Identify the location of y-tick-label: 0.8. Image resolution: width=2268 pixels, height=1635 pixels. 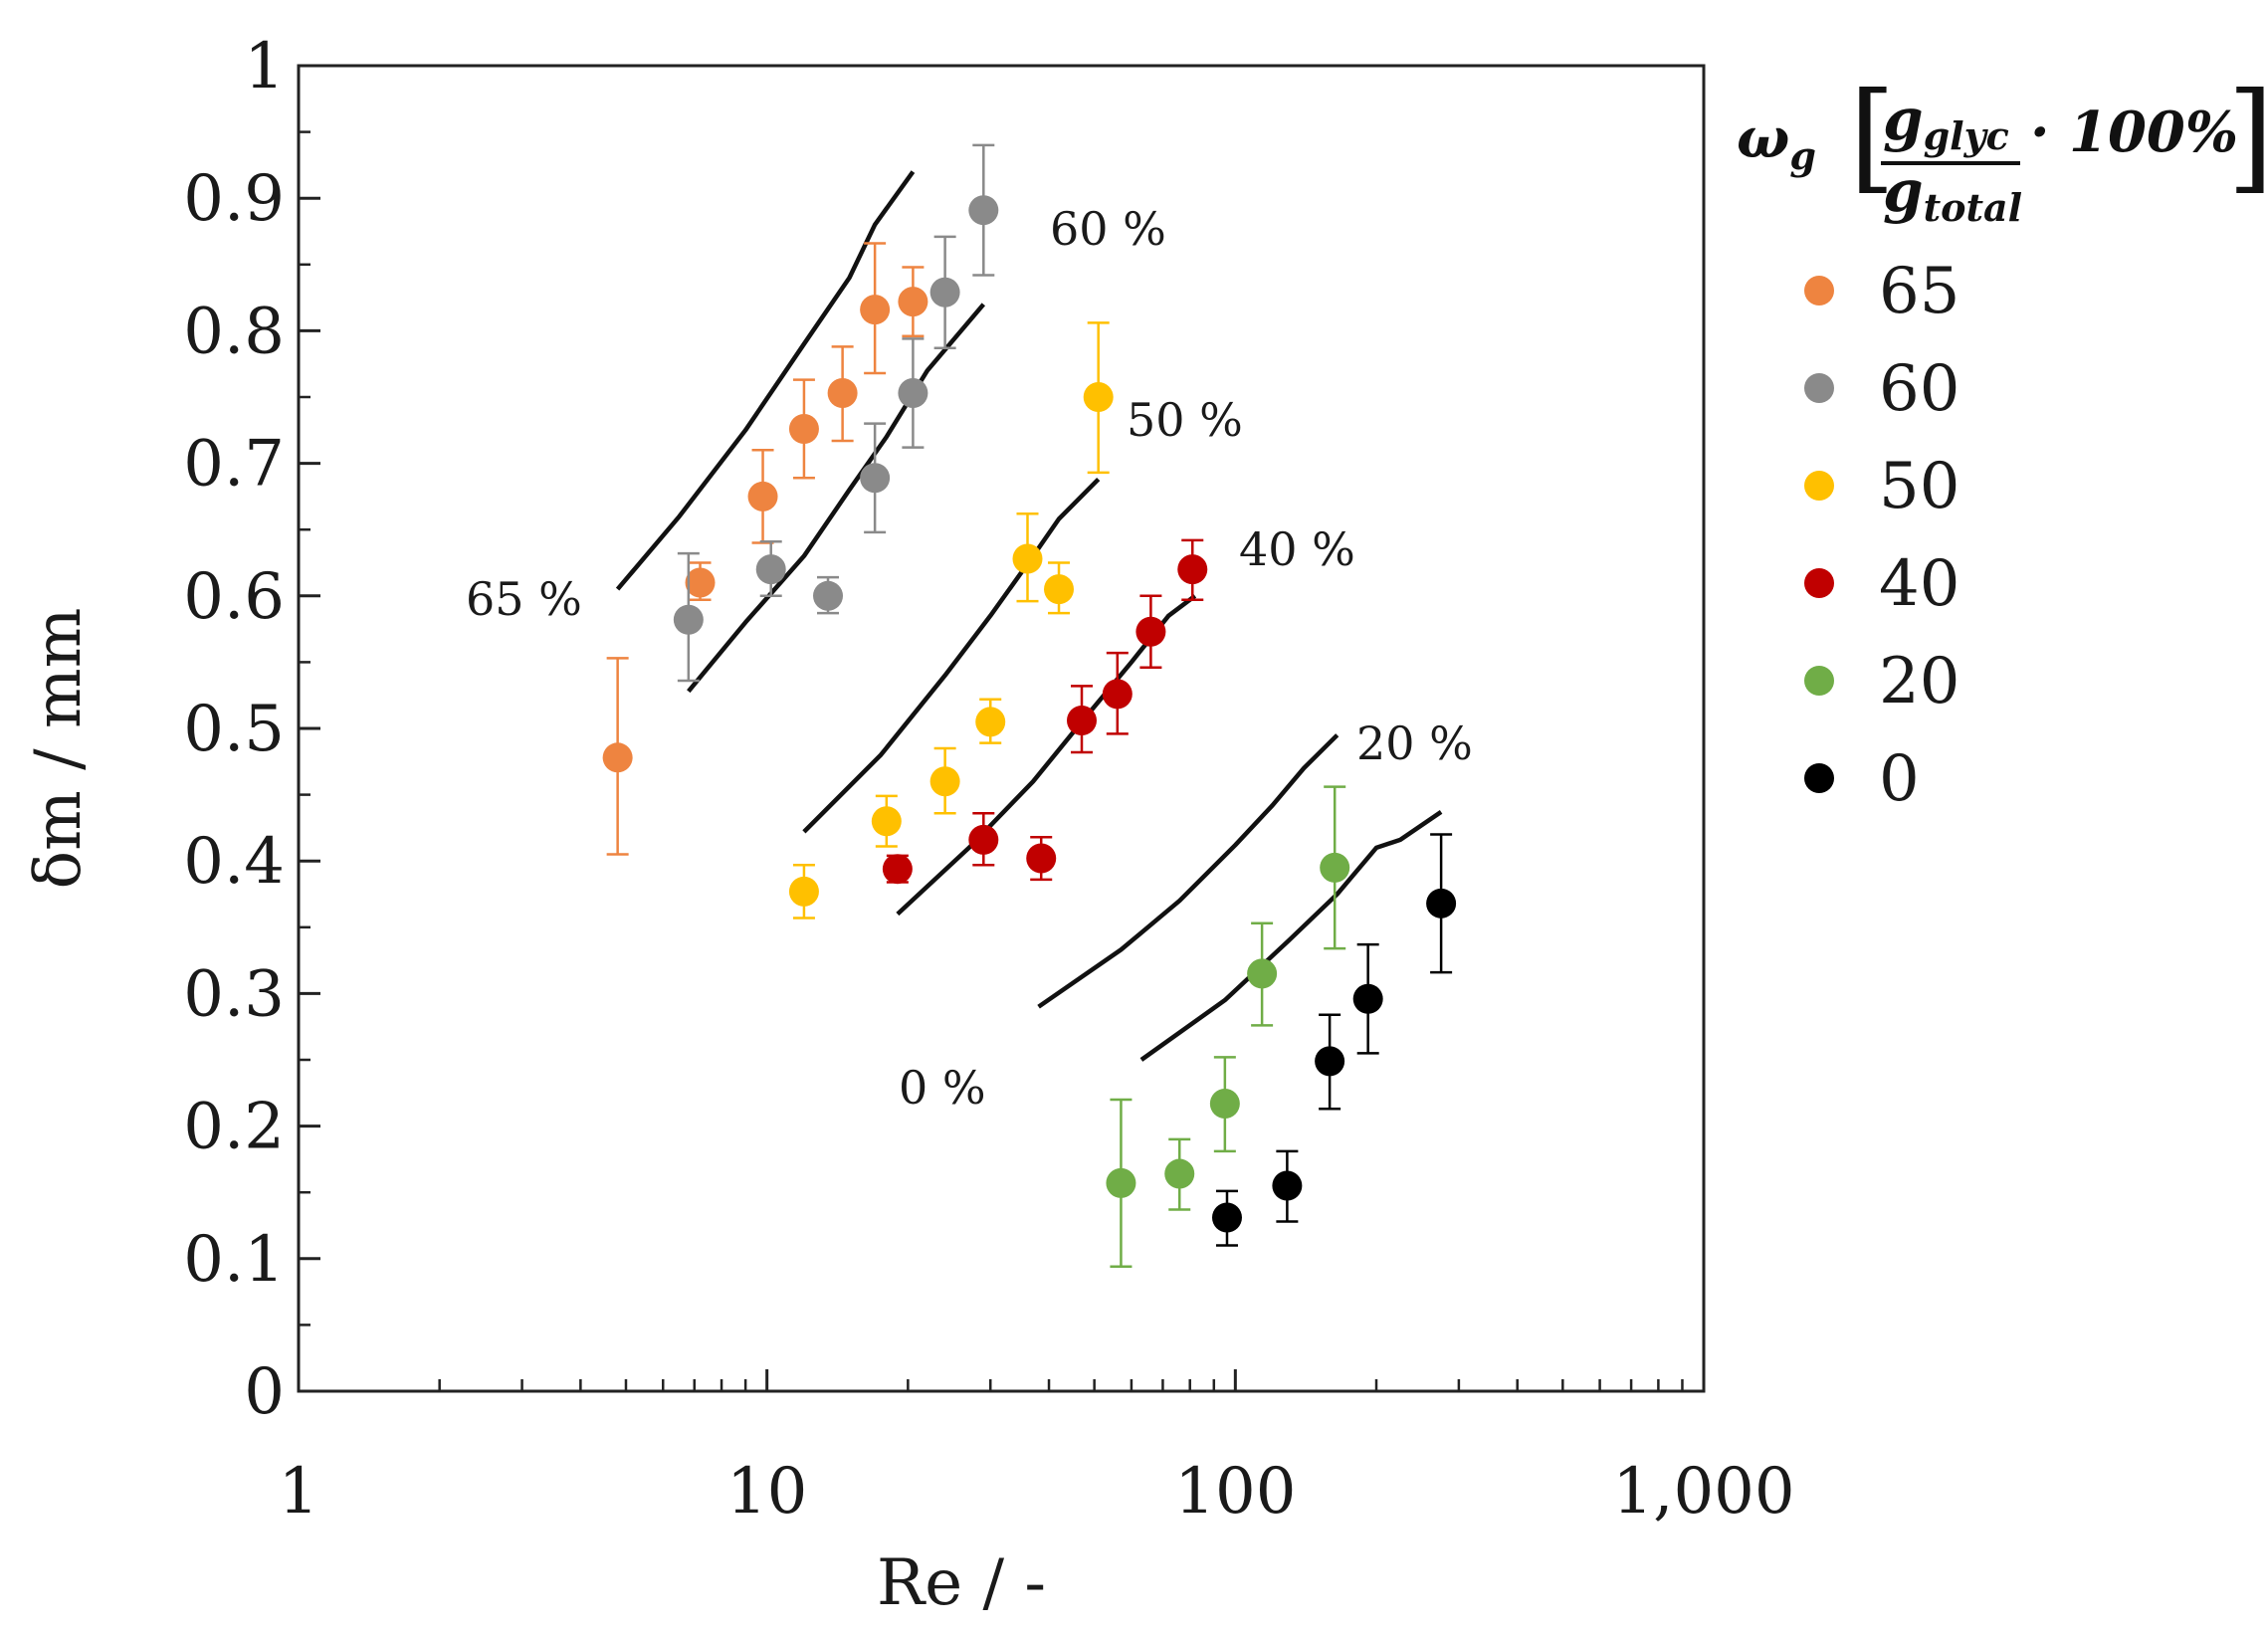
(234, 332).